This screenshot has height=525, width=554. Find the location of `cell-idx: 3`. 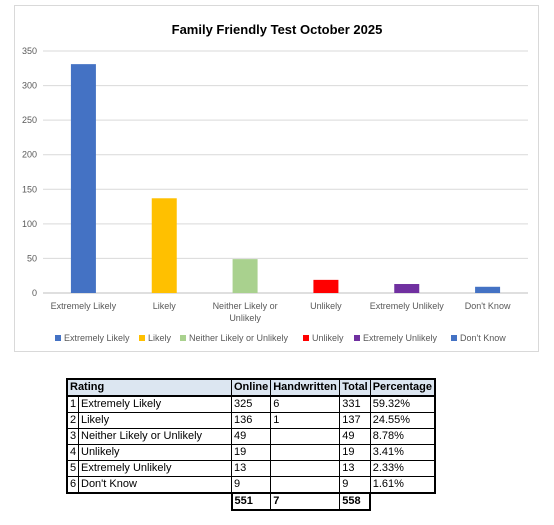

cell-idx: 3 is located at coordinates (72, 436).